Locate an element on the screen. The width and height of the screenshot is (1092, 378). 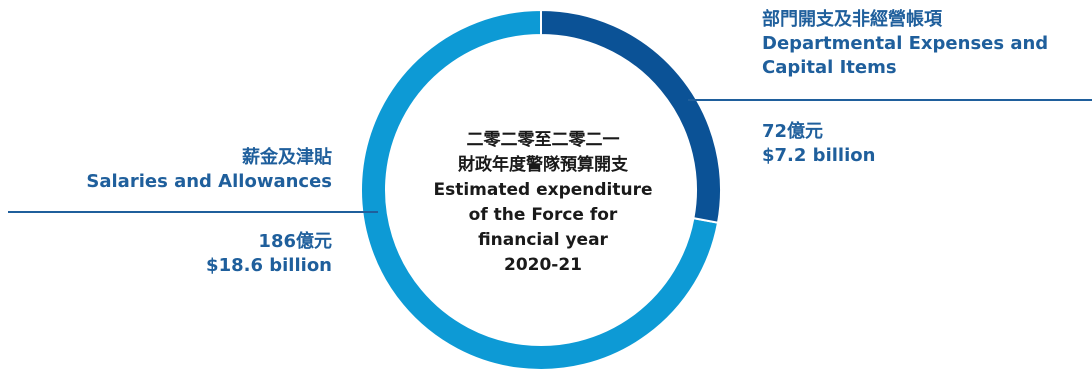
slice-departmental is located at coordinates (631, 116).